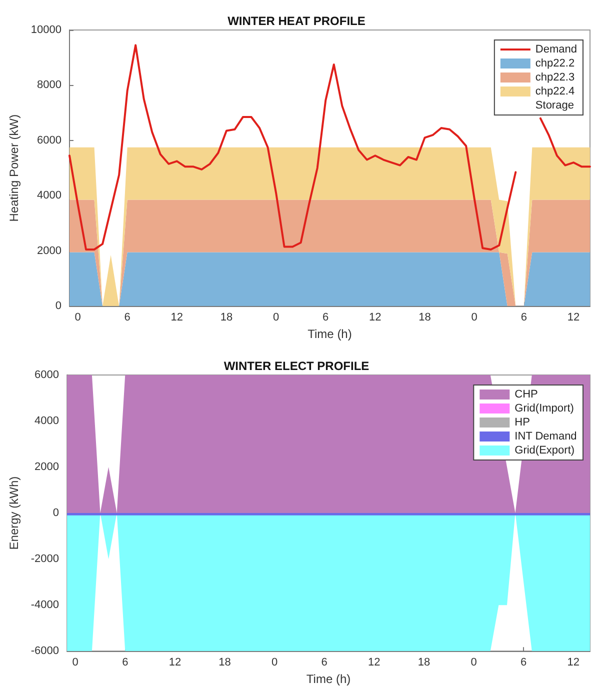 This screenshot has width=593, height=690. What do you see at coordinates (544, 408) in the screenshot?
I see `legend-label: Grid(Import)` at bounding box center [544, 408].